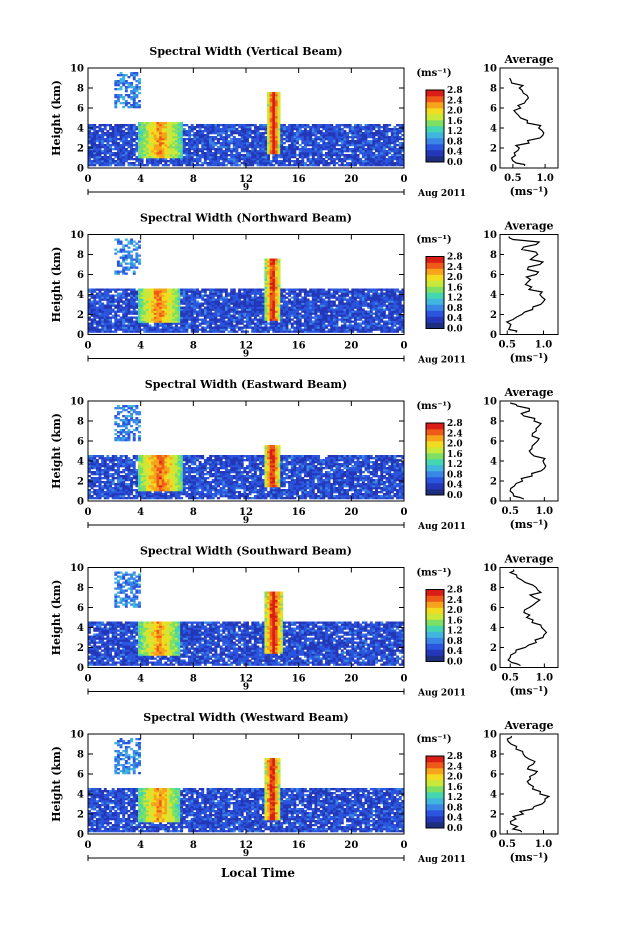 Image resolution: width=619 pixels, height=929 pixels. What do you see at coordinates (80, 89) in the screenshot?
I see `y-tick-label: 8` at bounding box center [80, 89].